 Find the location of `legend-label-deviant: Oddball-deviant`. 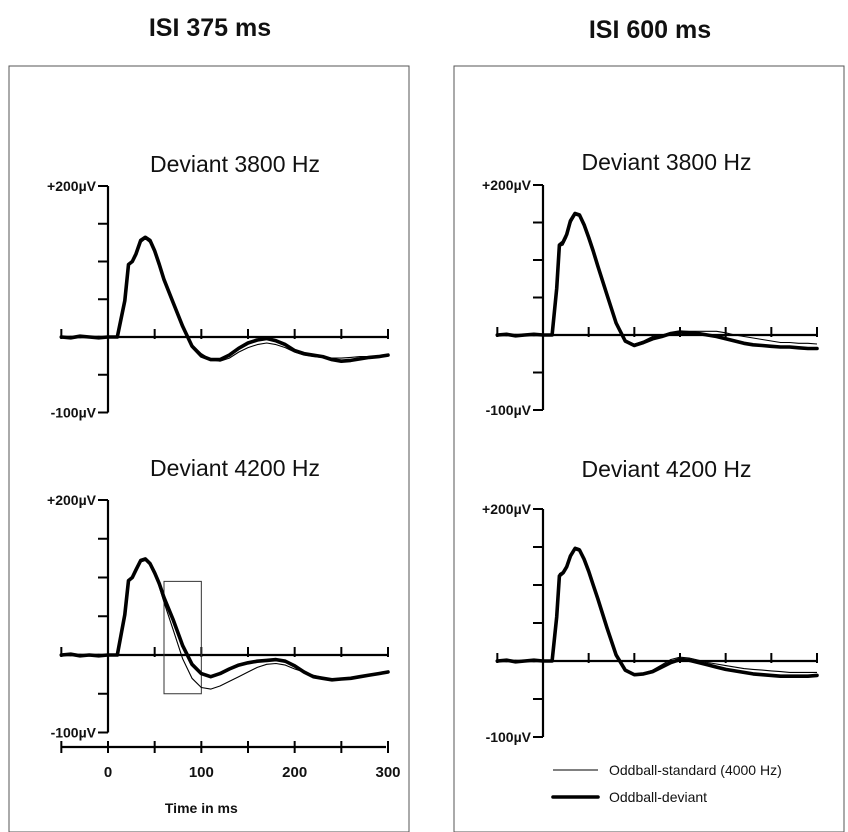

legend-label-deviant: Oddball-deviant is located at coordinates (658, 797).